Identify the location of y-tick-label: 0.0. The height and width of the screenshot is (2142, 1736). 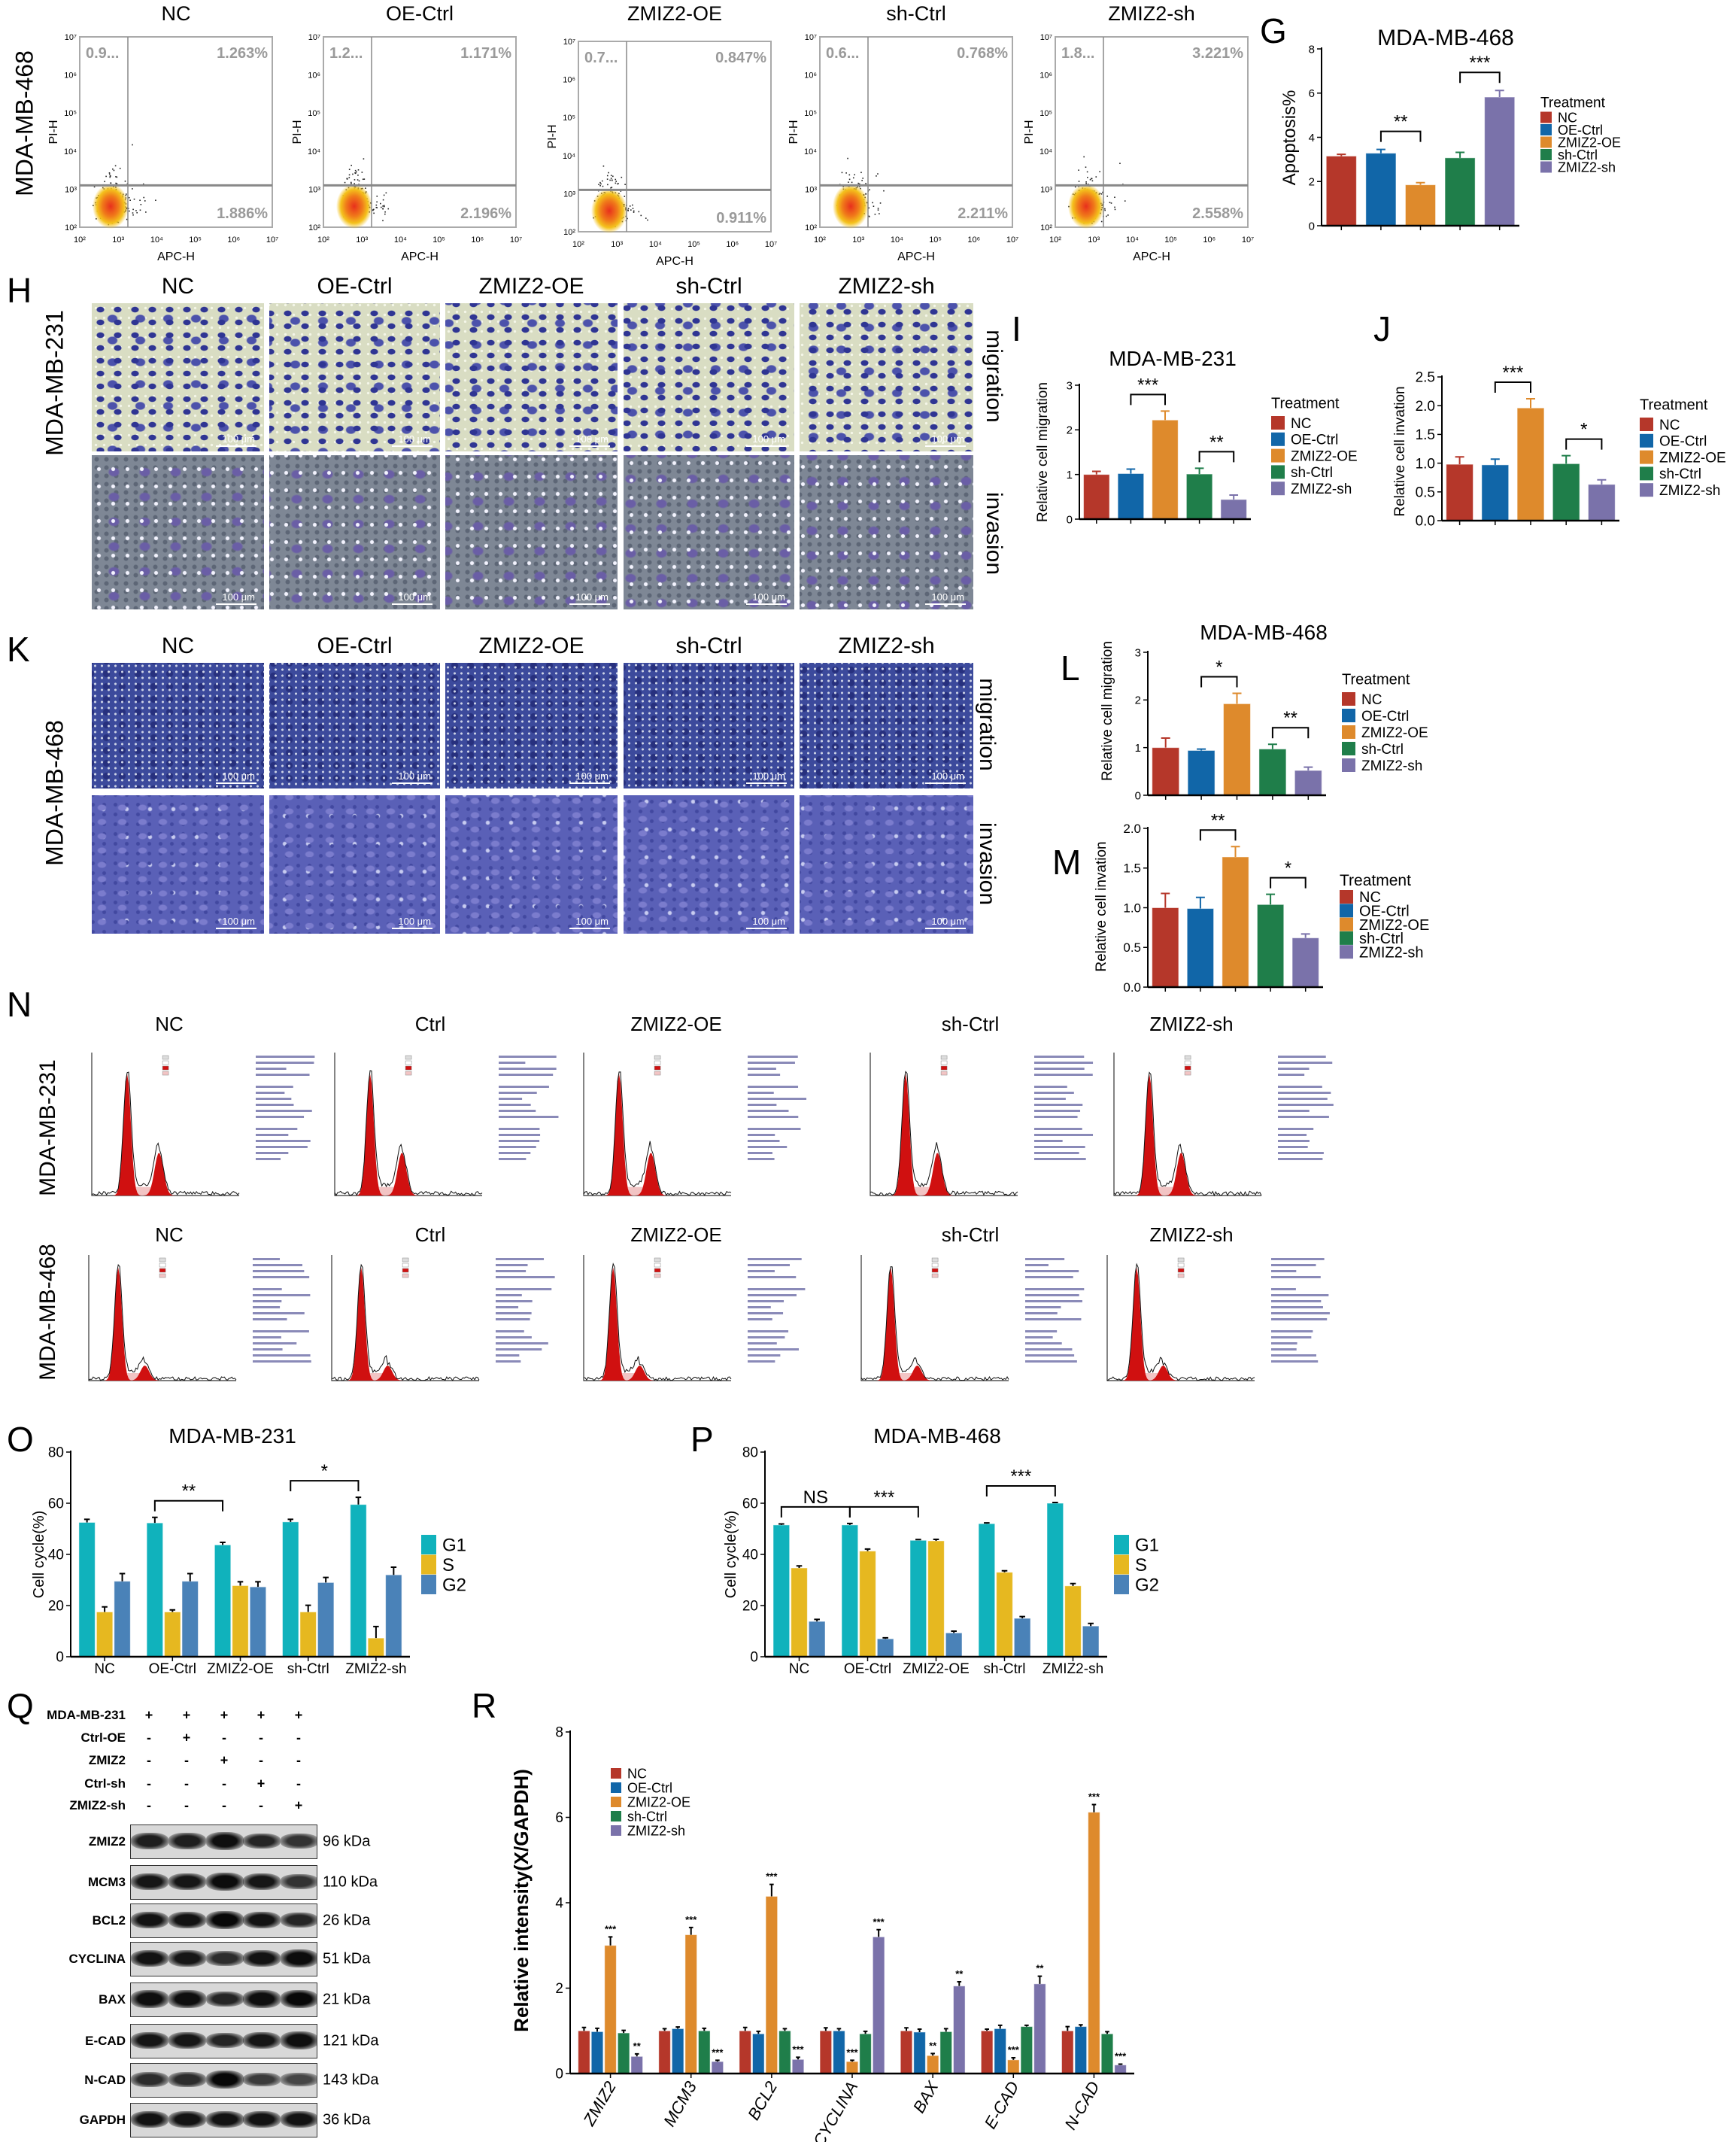
(1425, 522).